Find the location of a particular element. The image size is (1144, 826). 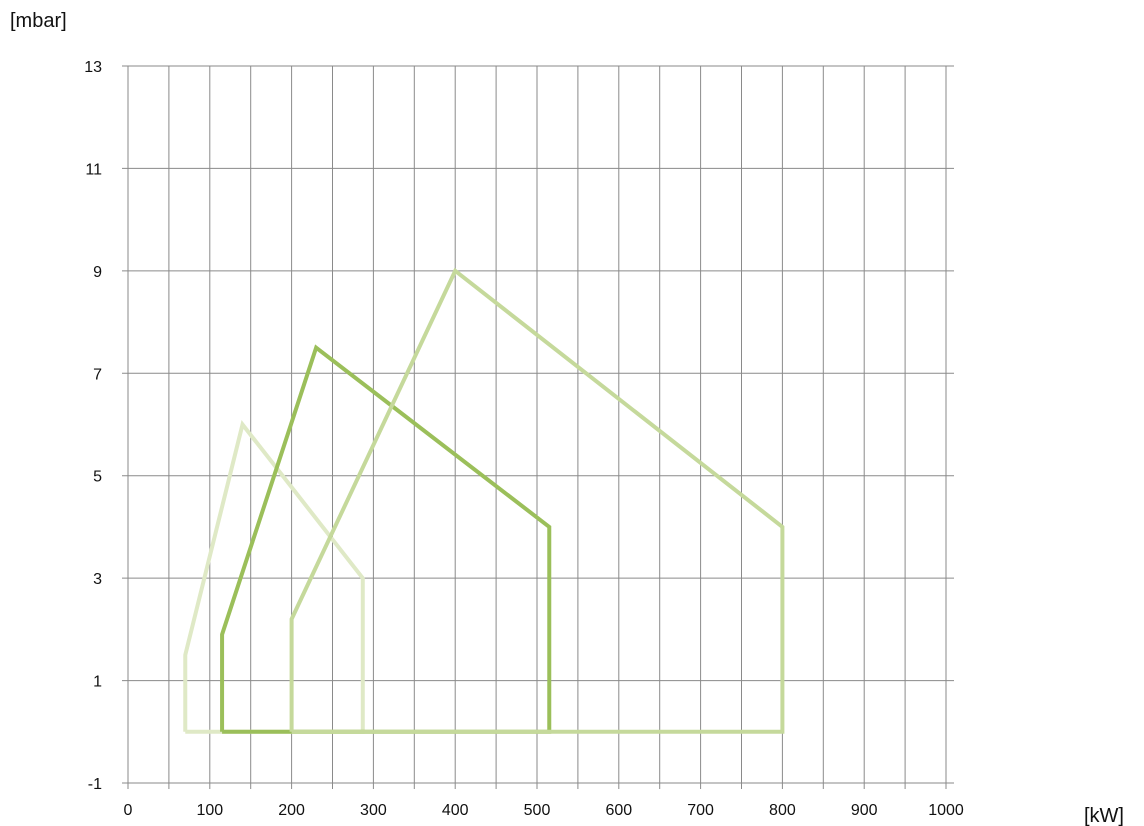

x-axis-unit-label: [kW] is located at coordinates (1104, 815).